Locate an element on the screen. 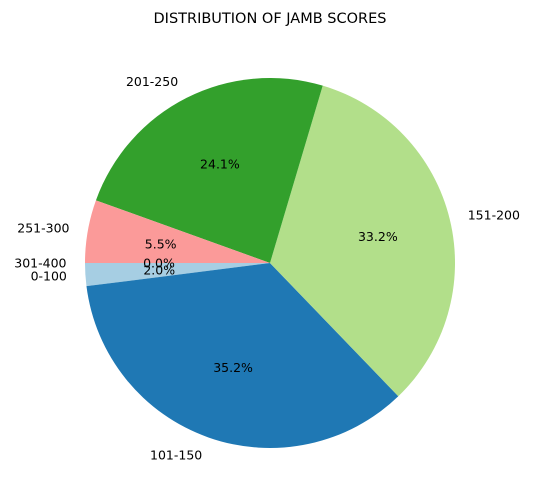 The image size is (536, 504). slice-pct-0-100: 2.0% is located at coordinates (159, 269).